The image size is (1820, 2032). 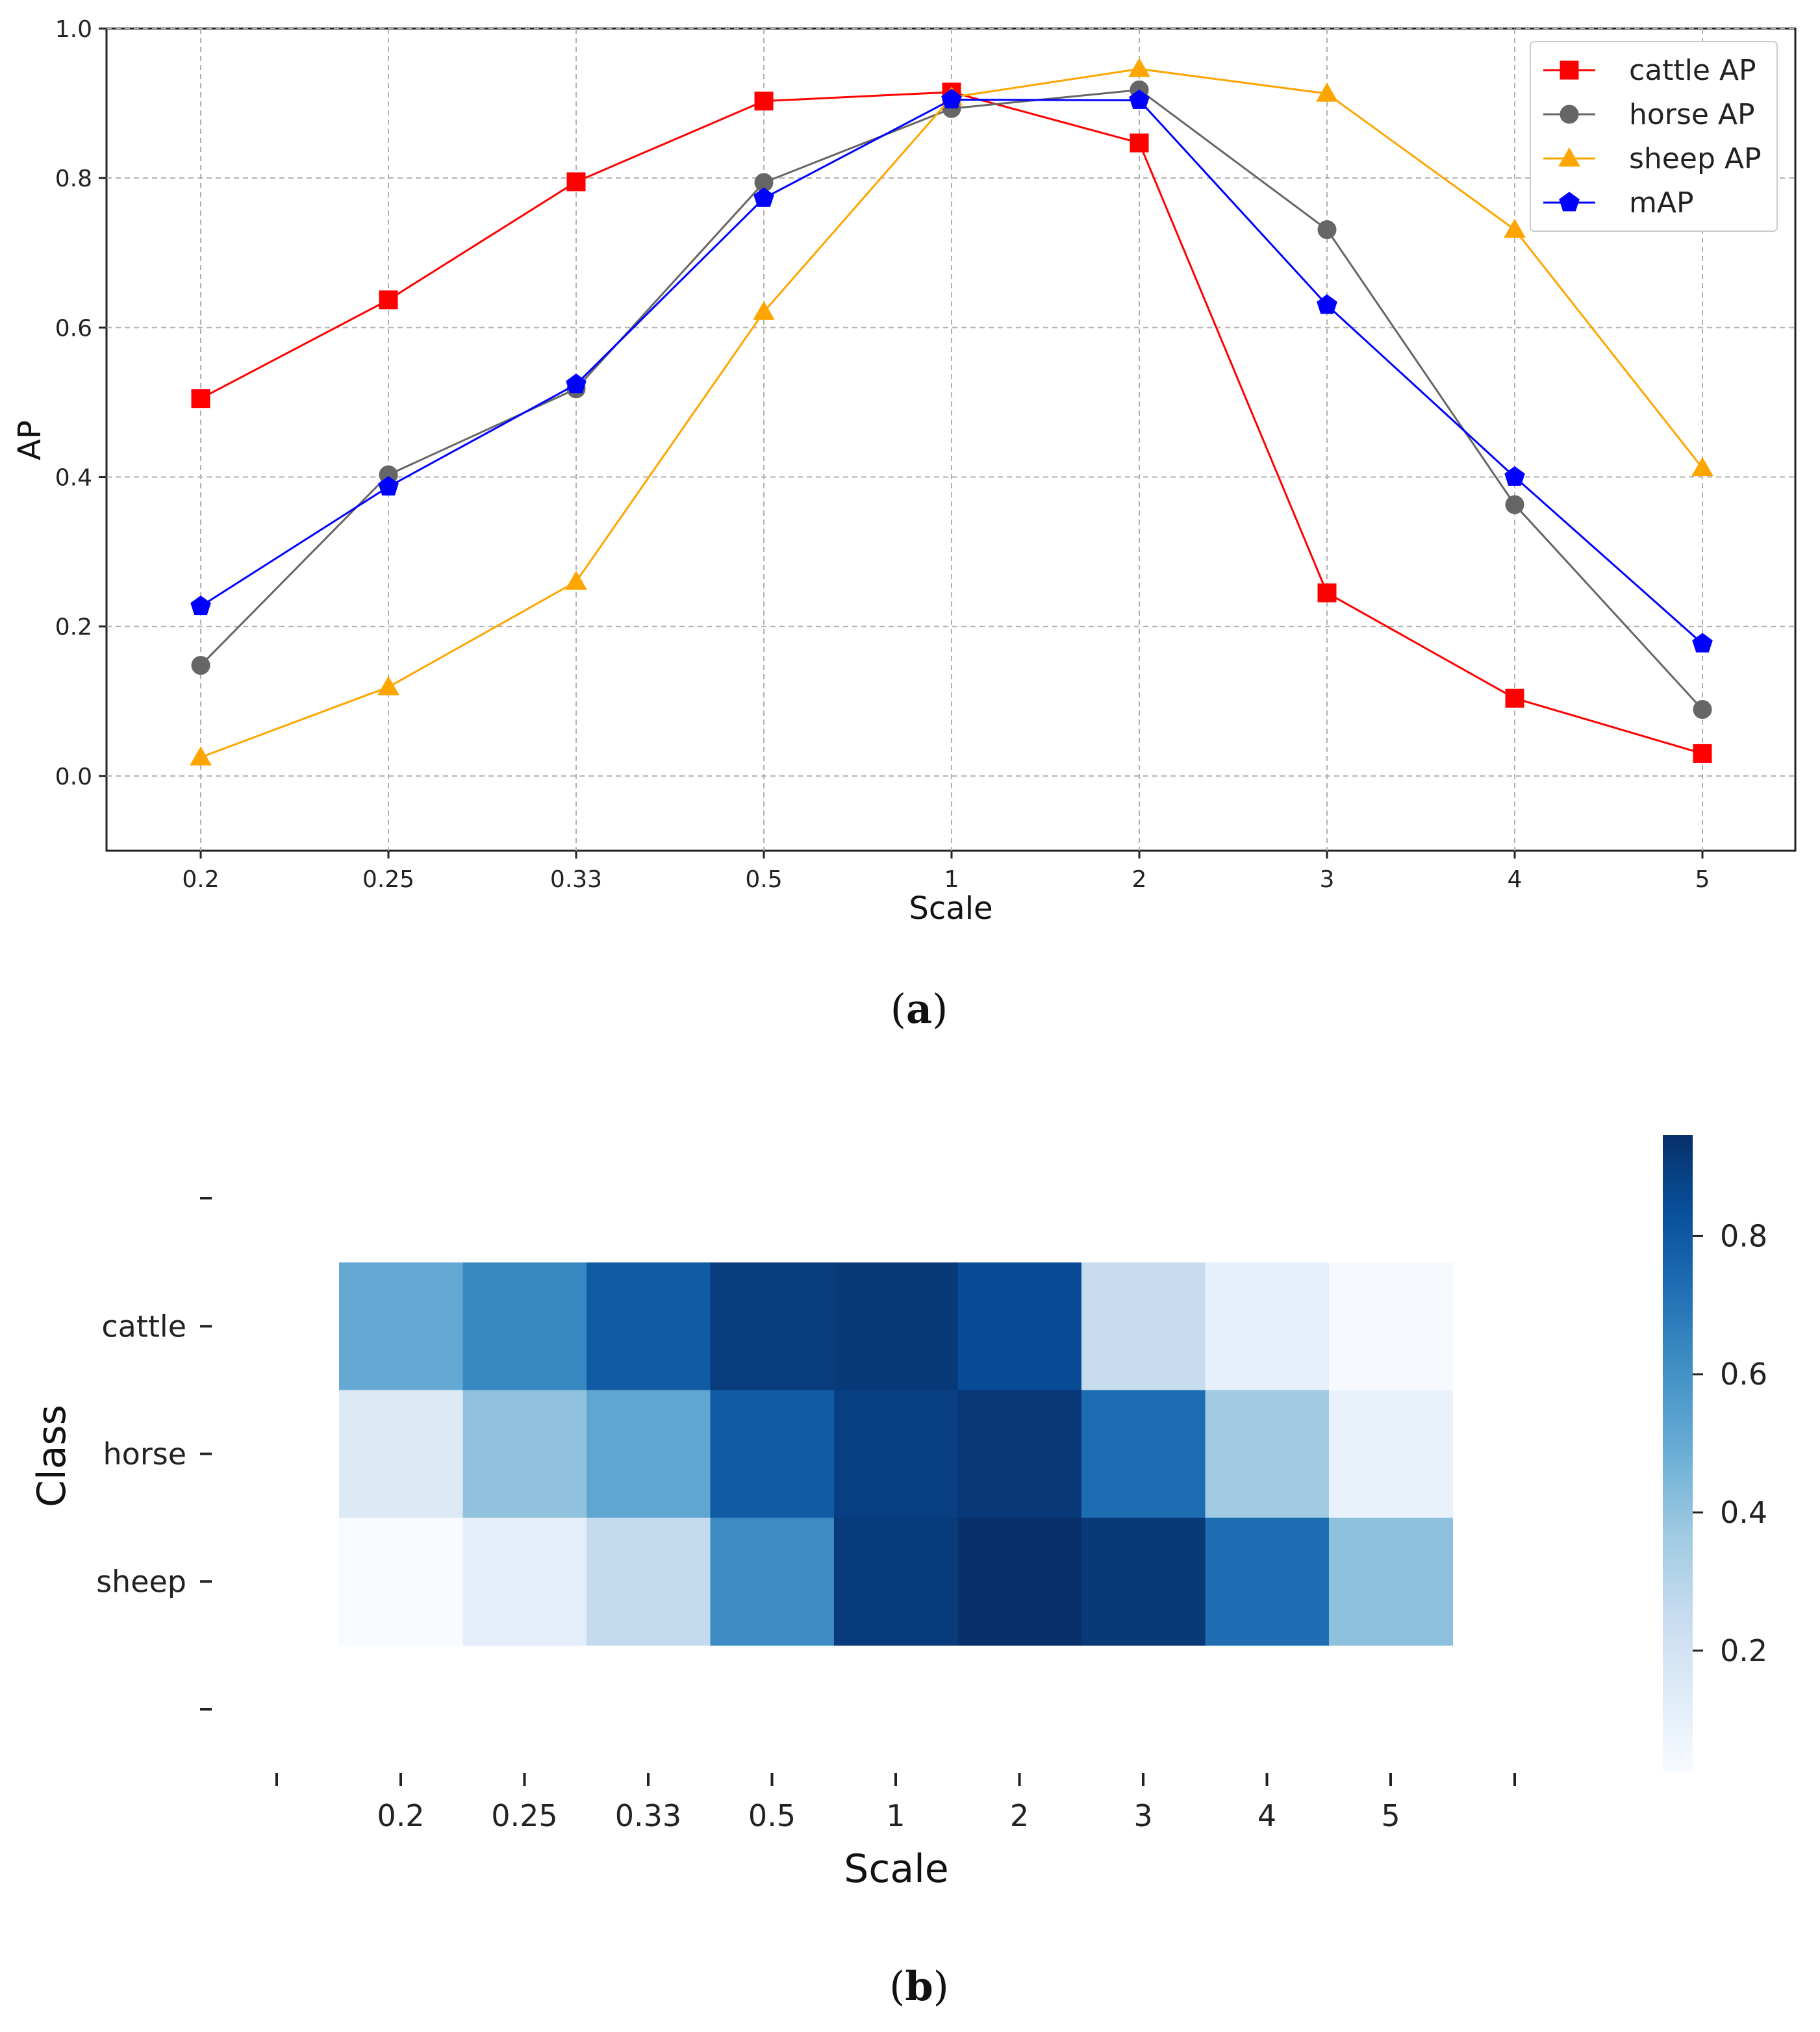 What do you see at coordinates (1569, 70) in the screenshot?
I see `legend-marker-cattle-ap` at bounding box center [1569, 70].